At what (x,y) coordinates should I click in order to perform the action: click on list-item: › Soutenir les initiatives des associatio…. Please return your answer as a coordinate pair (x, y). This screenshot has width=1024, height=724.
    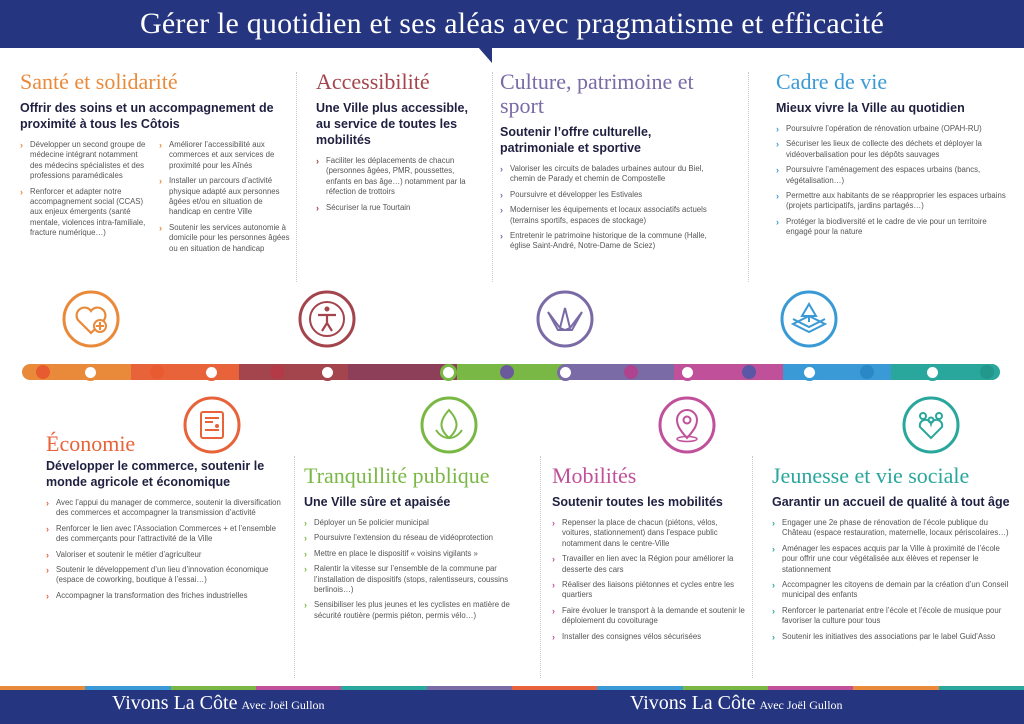
    Looking at the image, I should click on (884, 636).